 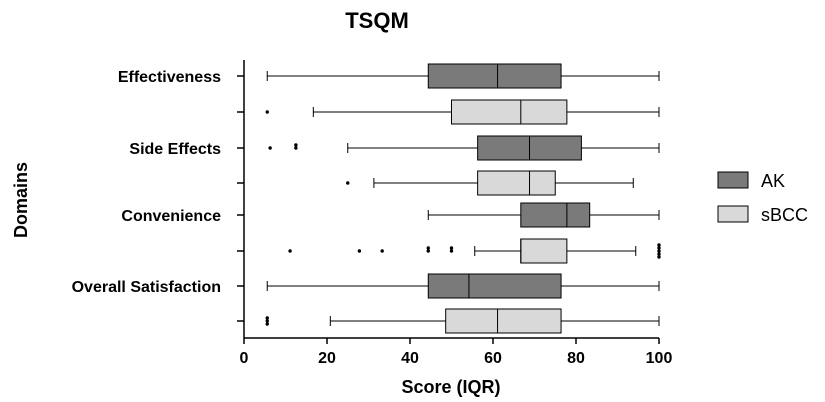 What do you see at coordinates (171, 216) in the screenshot?
I see `category-label: Convenience` at bounding box center [171, 216].